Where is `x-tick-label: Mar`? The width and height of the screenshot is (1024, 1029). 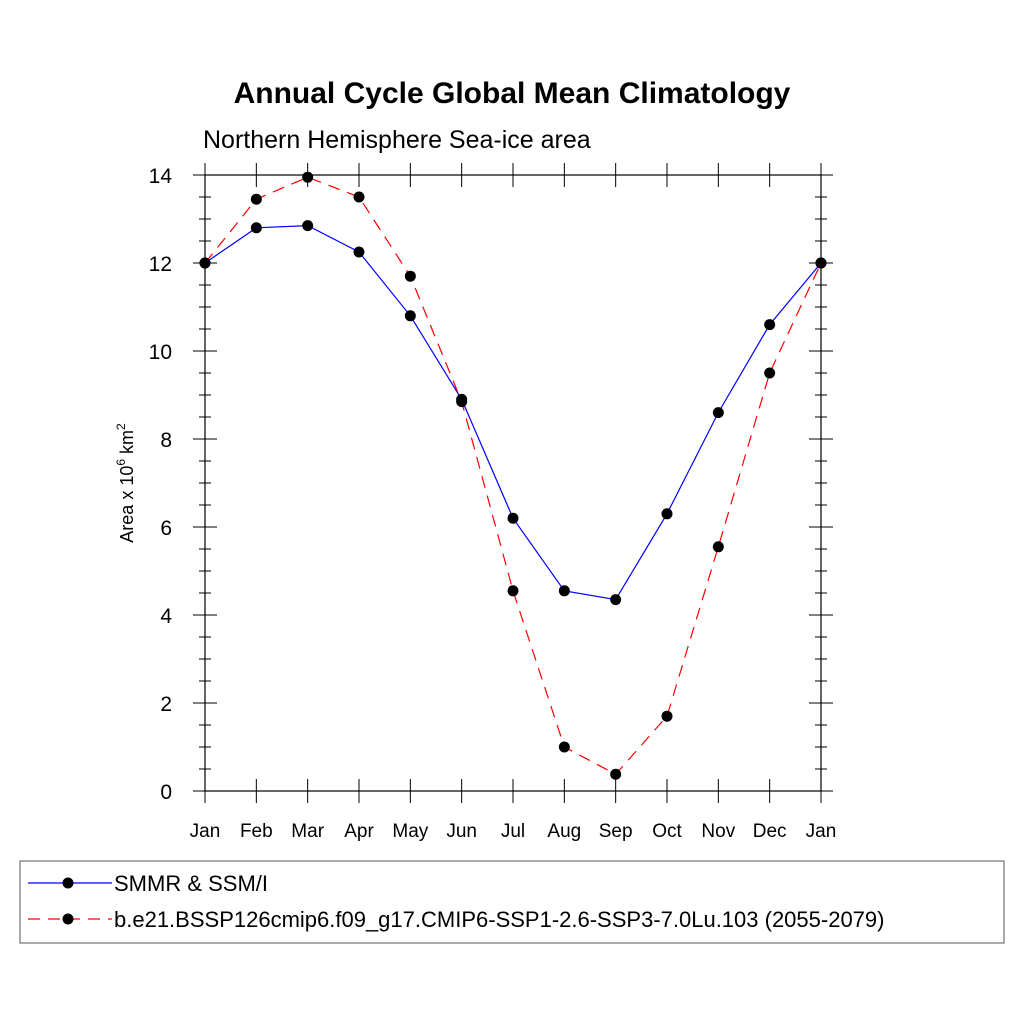
x-tick-label: Mar is located at coordinates (307, 831).